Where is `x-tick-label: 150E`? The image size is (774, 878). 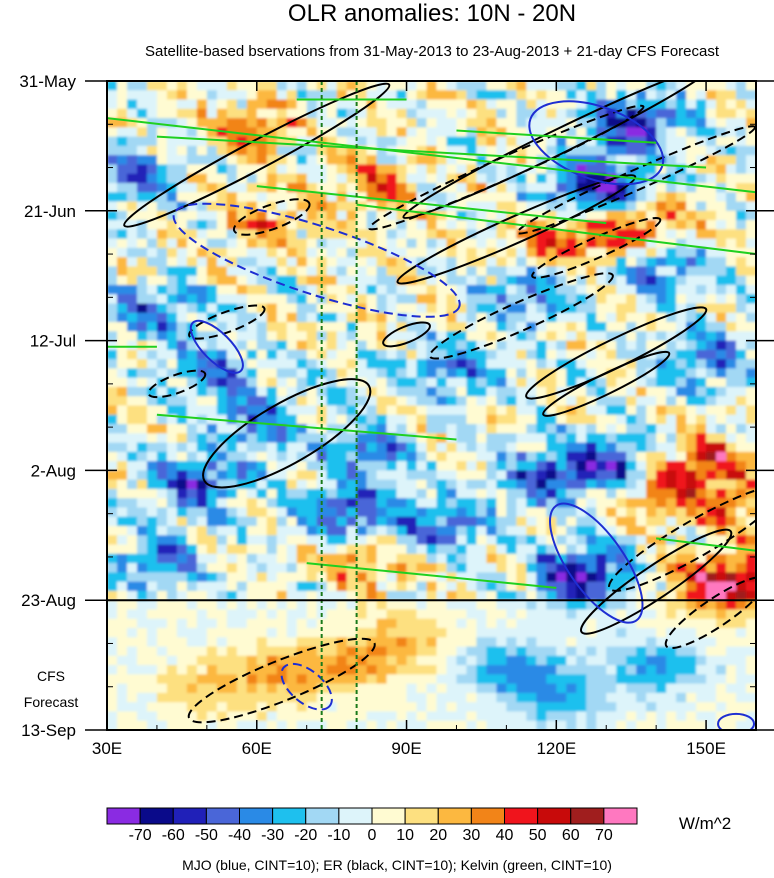 x-tick-label: 150E is located at coordinates (706, 748).